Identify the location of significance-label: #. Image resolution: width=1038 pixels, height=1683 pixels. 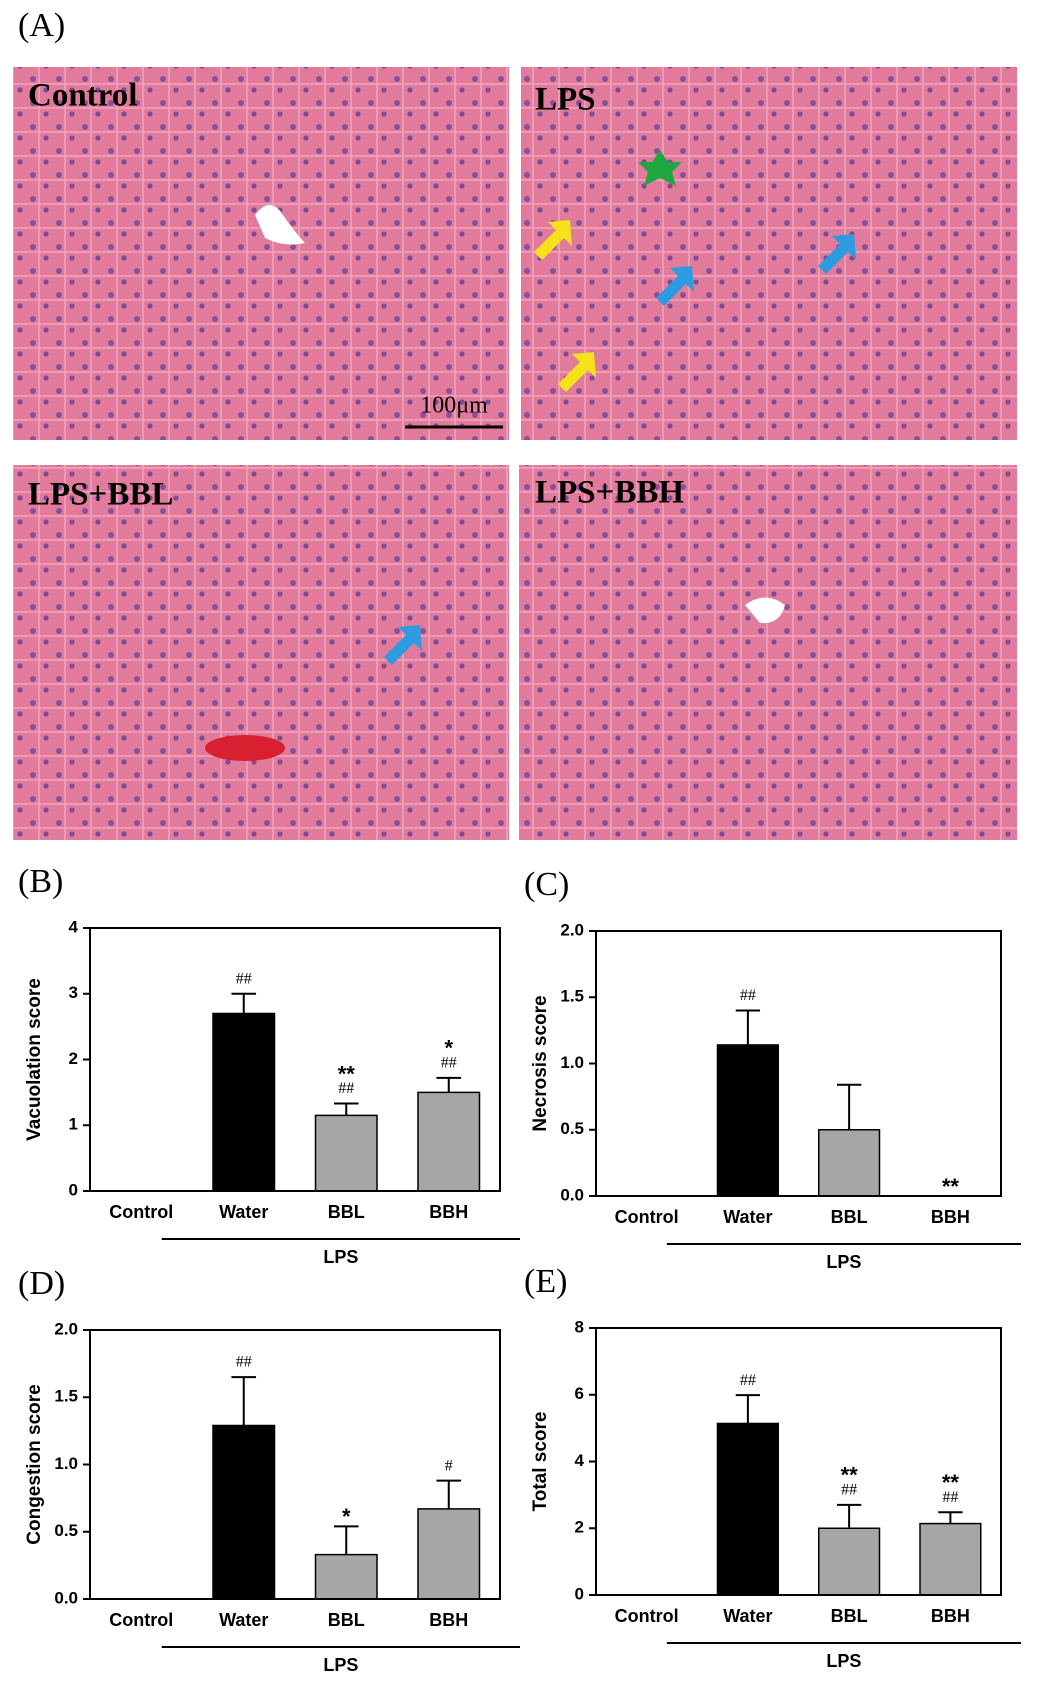
(449, 1465).